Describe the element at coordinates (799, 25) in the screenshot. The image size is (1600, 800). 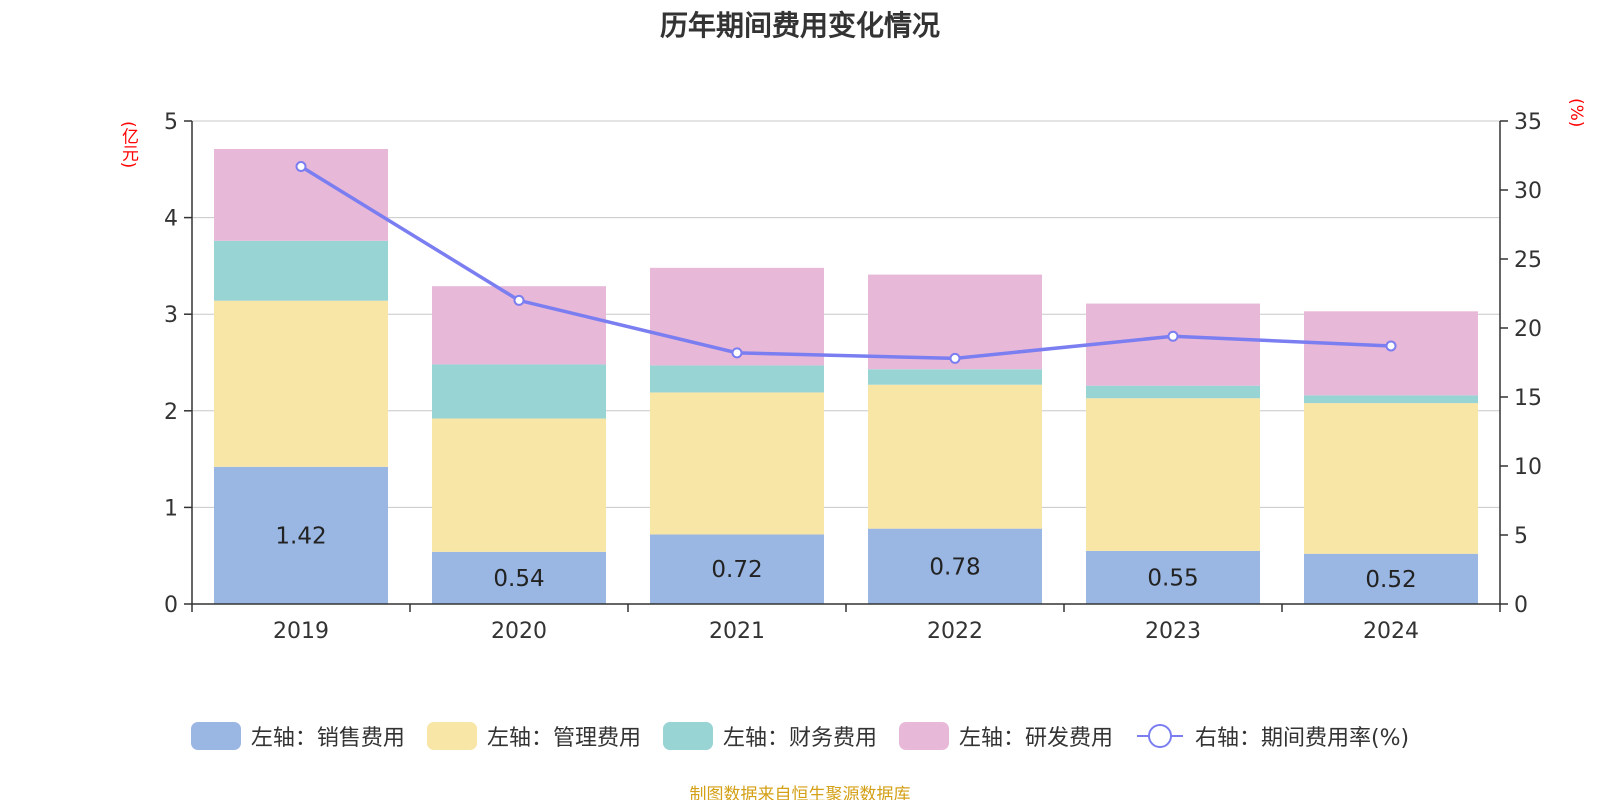
I see `chart-title: 历年期间费用变化情况` at that location.